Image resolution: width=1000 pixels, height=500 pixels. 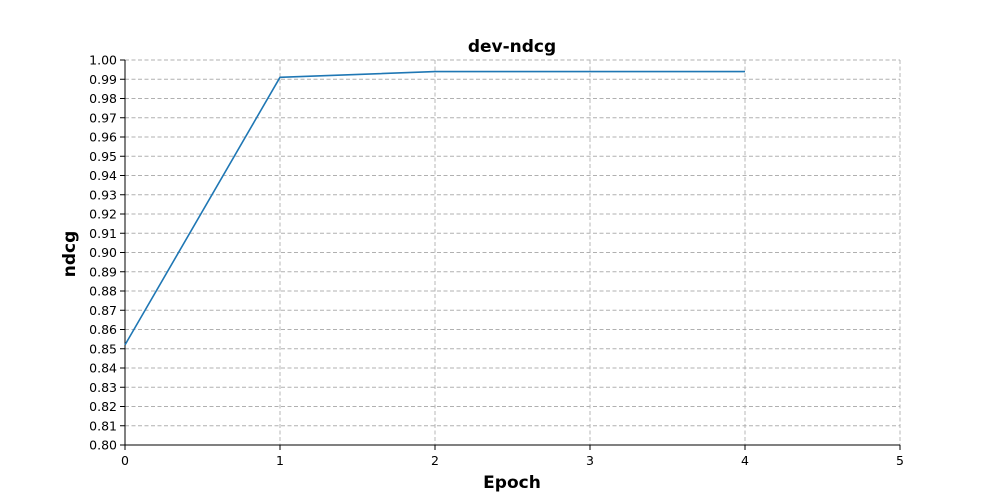 I want to click on y-tick-label: 0.81, so click(x=103, y=425).